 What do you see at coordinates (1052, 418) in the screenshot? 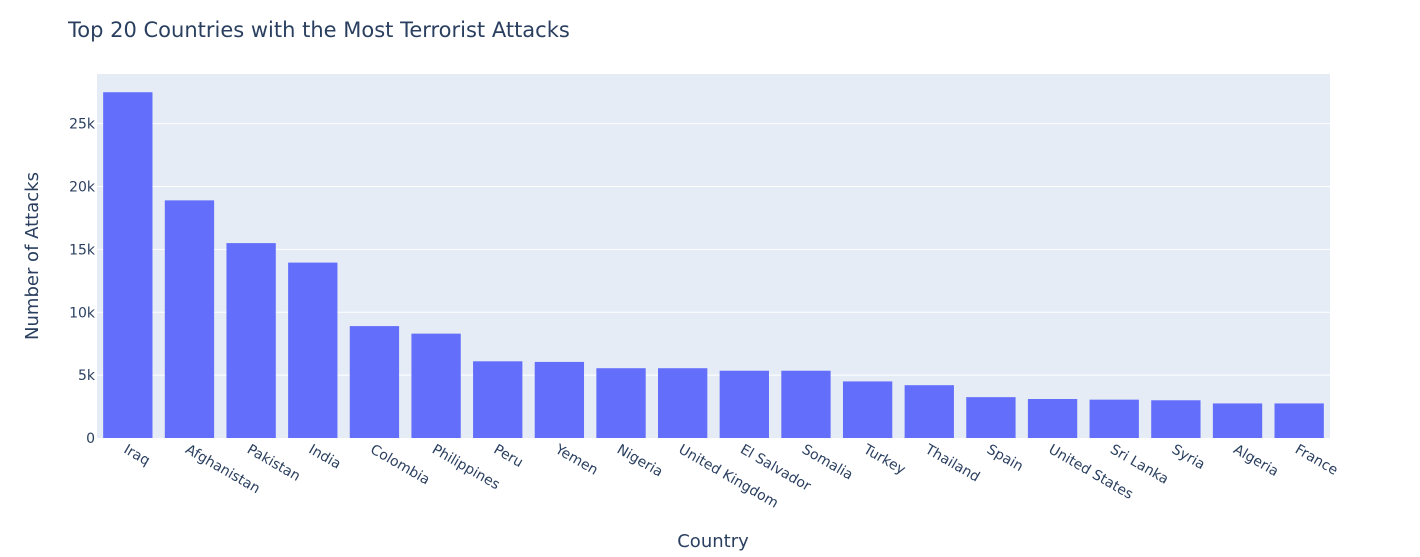
I see `bar-united-states` at bounding box center [1052, 418].